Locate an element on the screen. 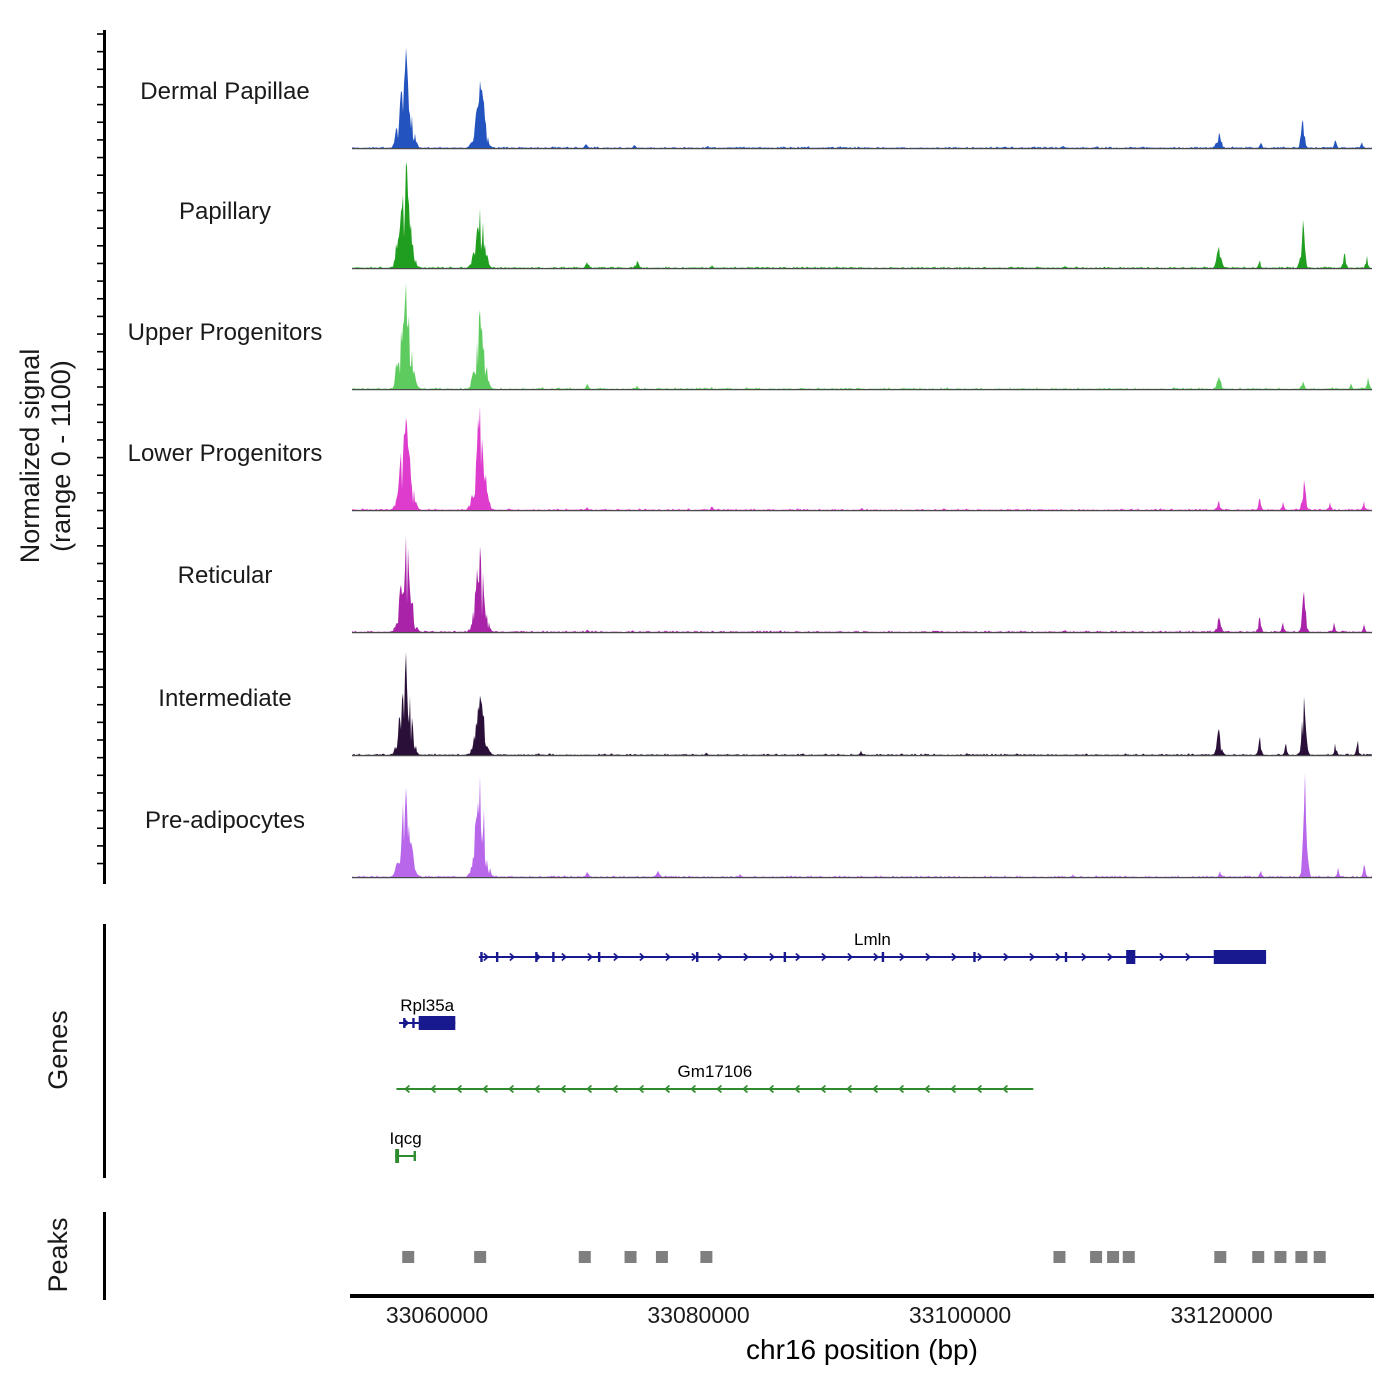  x-axis-line is located at coordinates (862, 1296).